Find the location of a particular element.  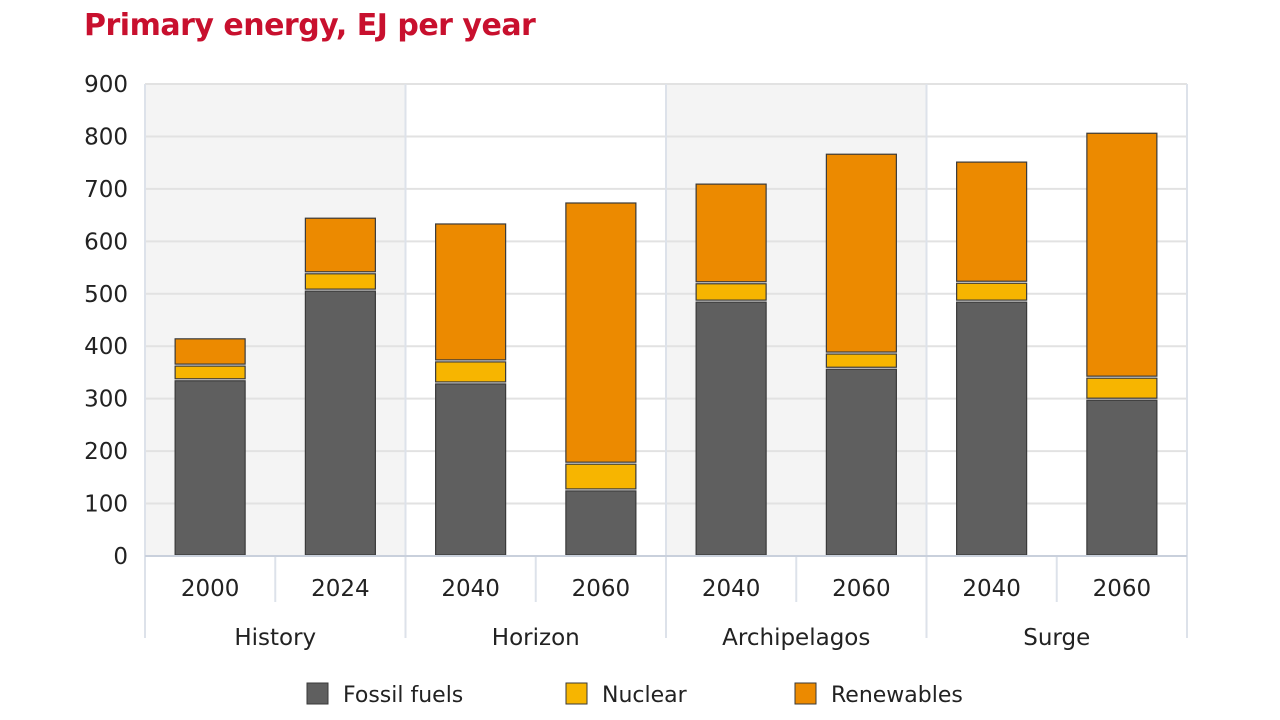

y-tick-label: 600 is located at coordinates (106, 242).